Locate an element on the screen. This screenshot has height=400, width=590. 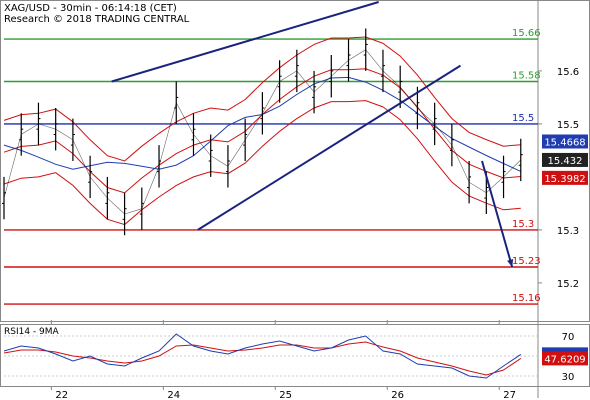
x-tick-label: 27 is located at coordinates (509, 395).